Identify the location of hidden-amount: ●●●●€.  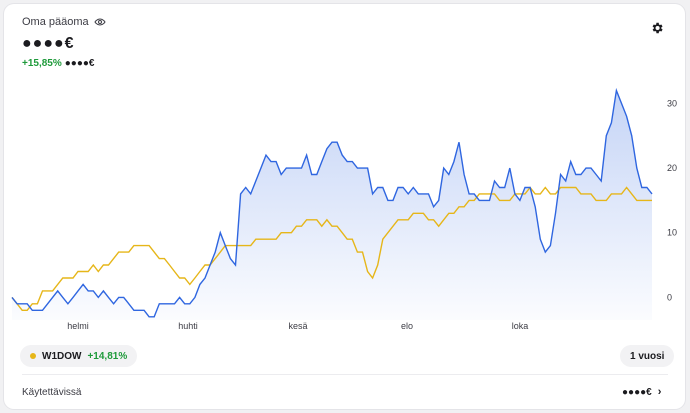
(48, 43).